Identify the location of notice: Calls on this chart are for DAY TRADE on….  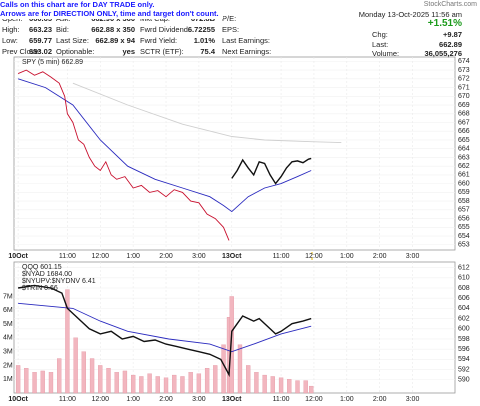
(79, 5).